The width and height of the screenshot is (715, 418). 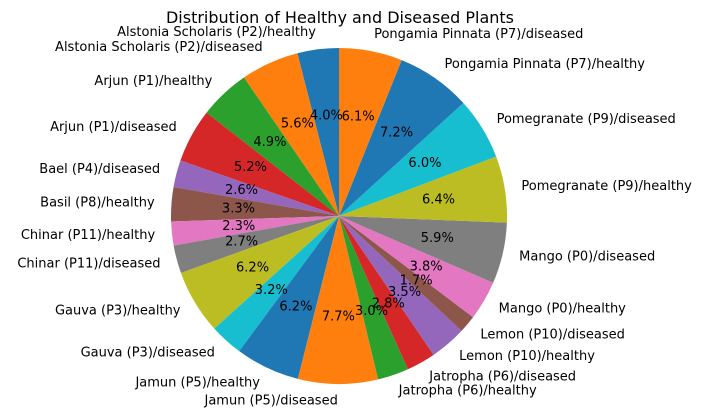 What do you see at coordinates (437, 238) in the screenshot?
I see `pie-percent-label: 5.9%` at bounding box center [437, 238].